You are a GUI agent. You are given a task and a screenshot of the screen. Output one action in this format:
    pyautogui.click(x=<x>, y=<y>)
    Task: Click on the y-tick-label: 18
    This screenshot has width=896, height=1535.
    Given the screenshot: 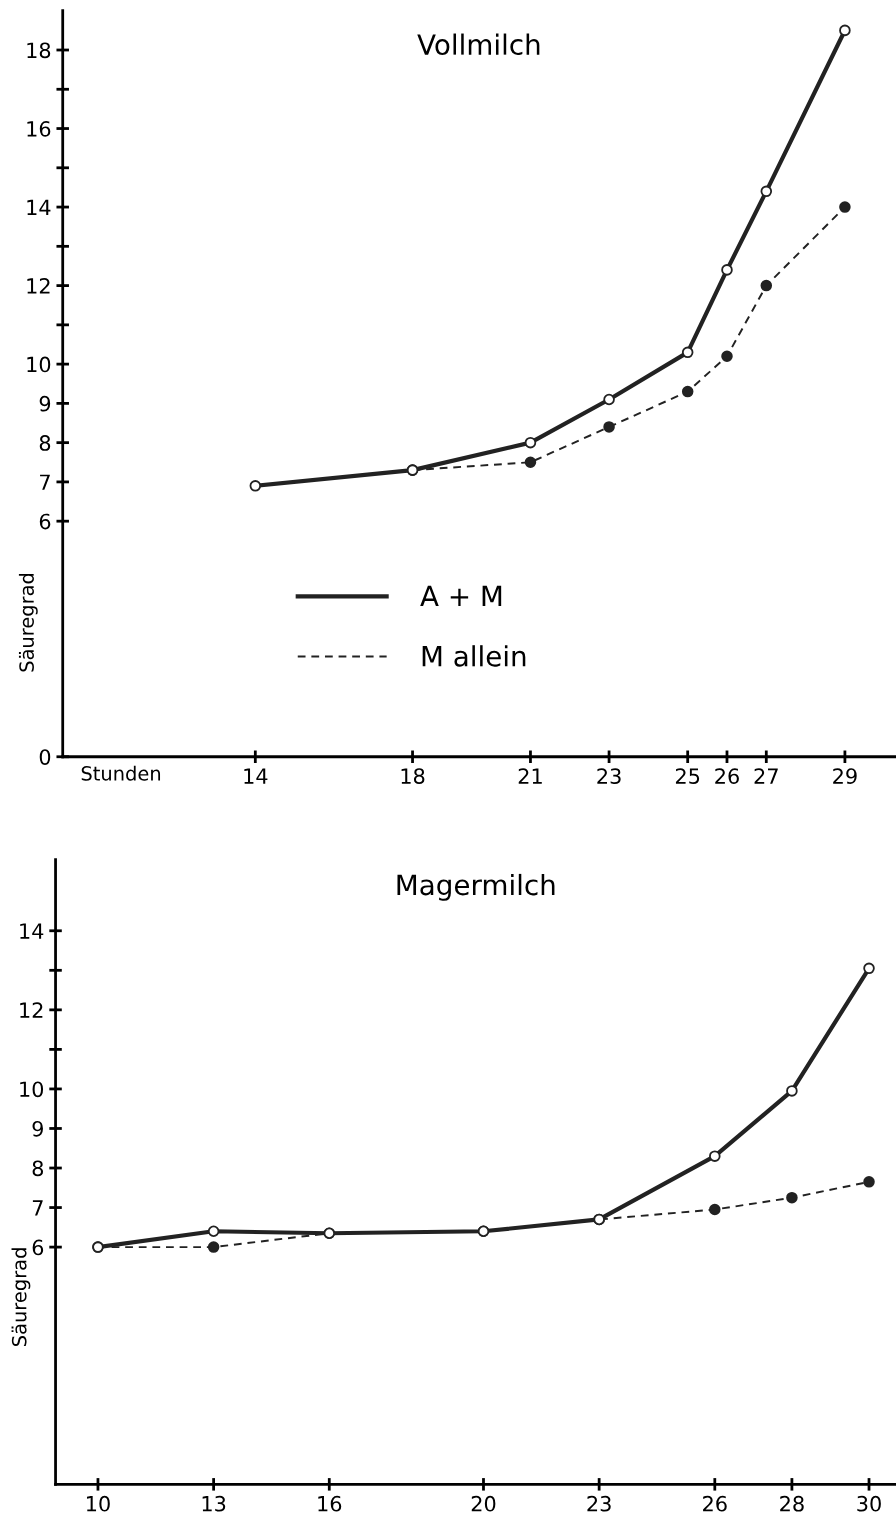 What is the action you would take?
    pyautogui.click(x=39, y=50)
    